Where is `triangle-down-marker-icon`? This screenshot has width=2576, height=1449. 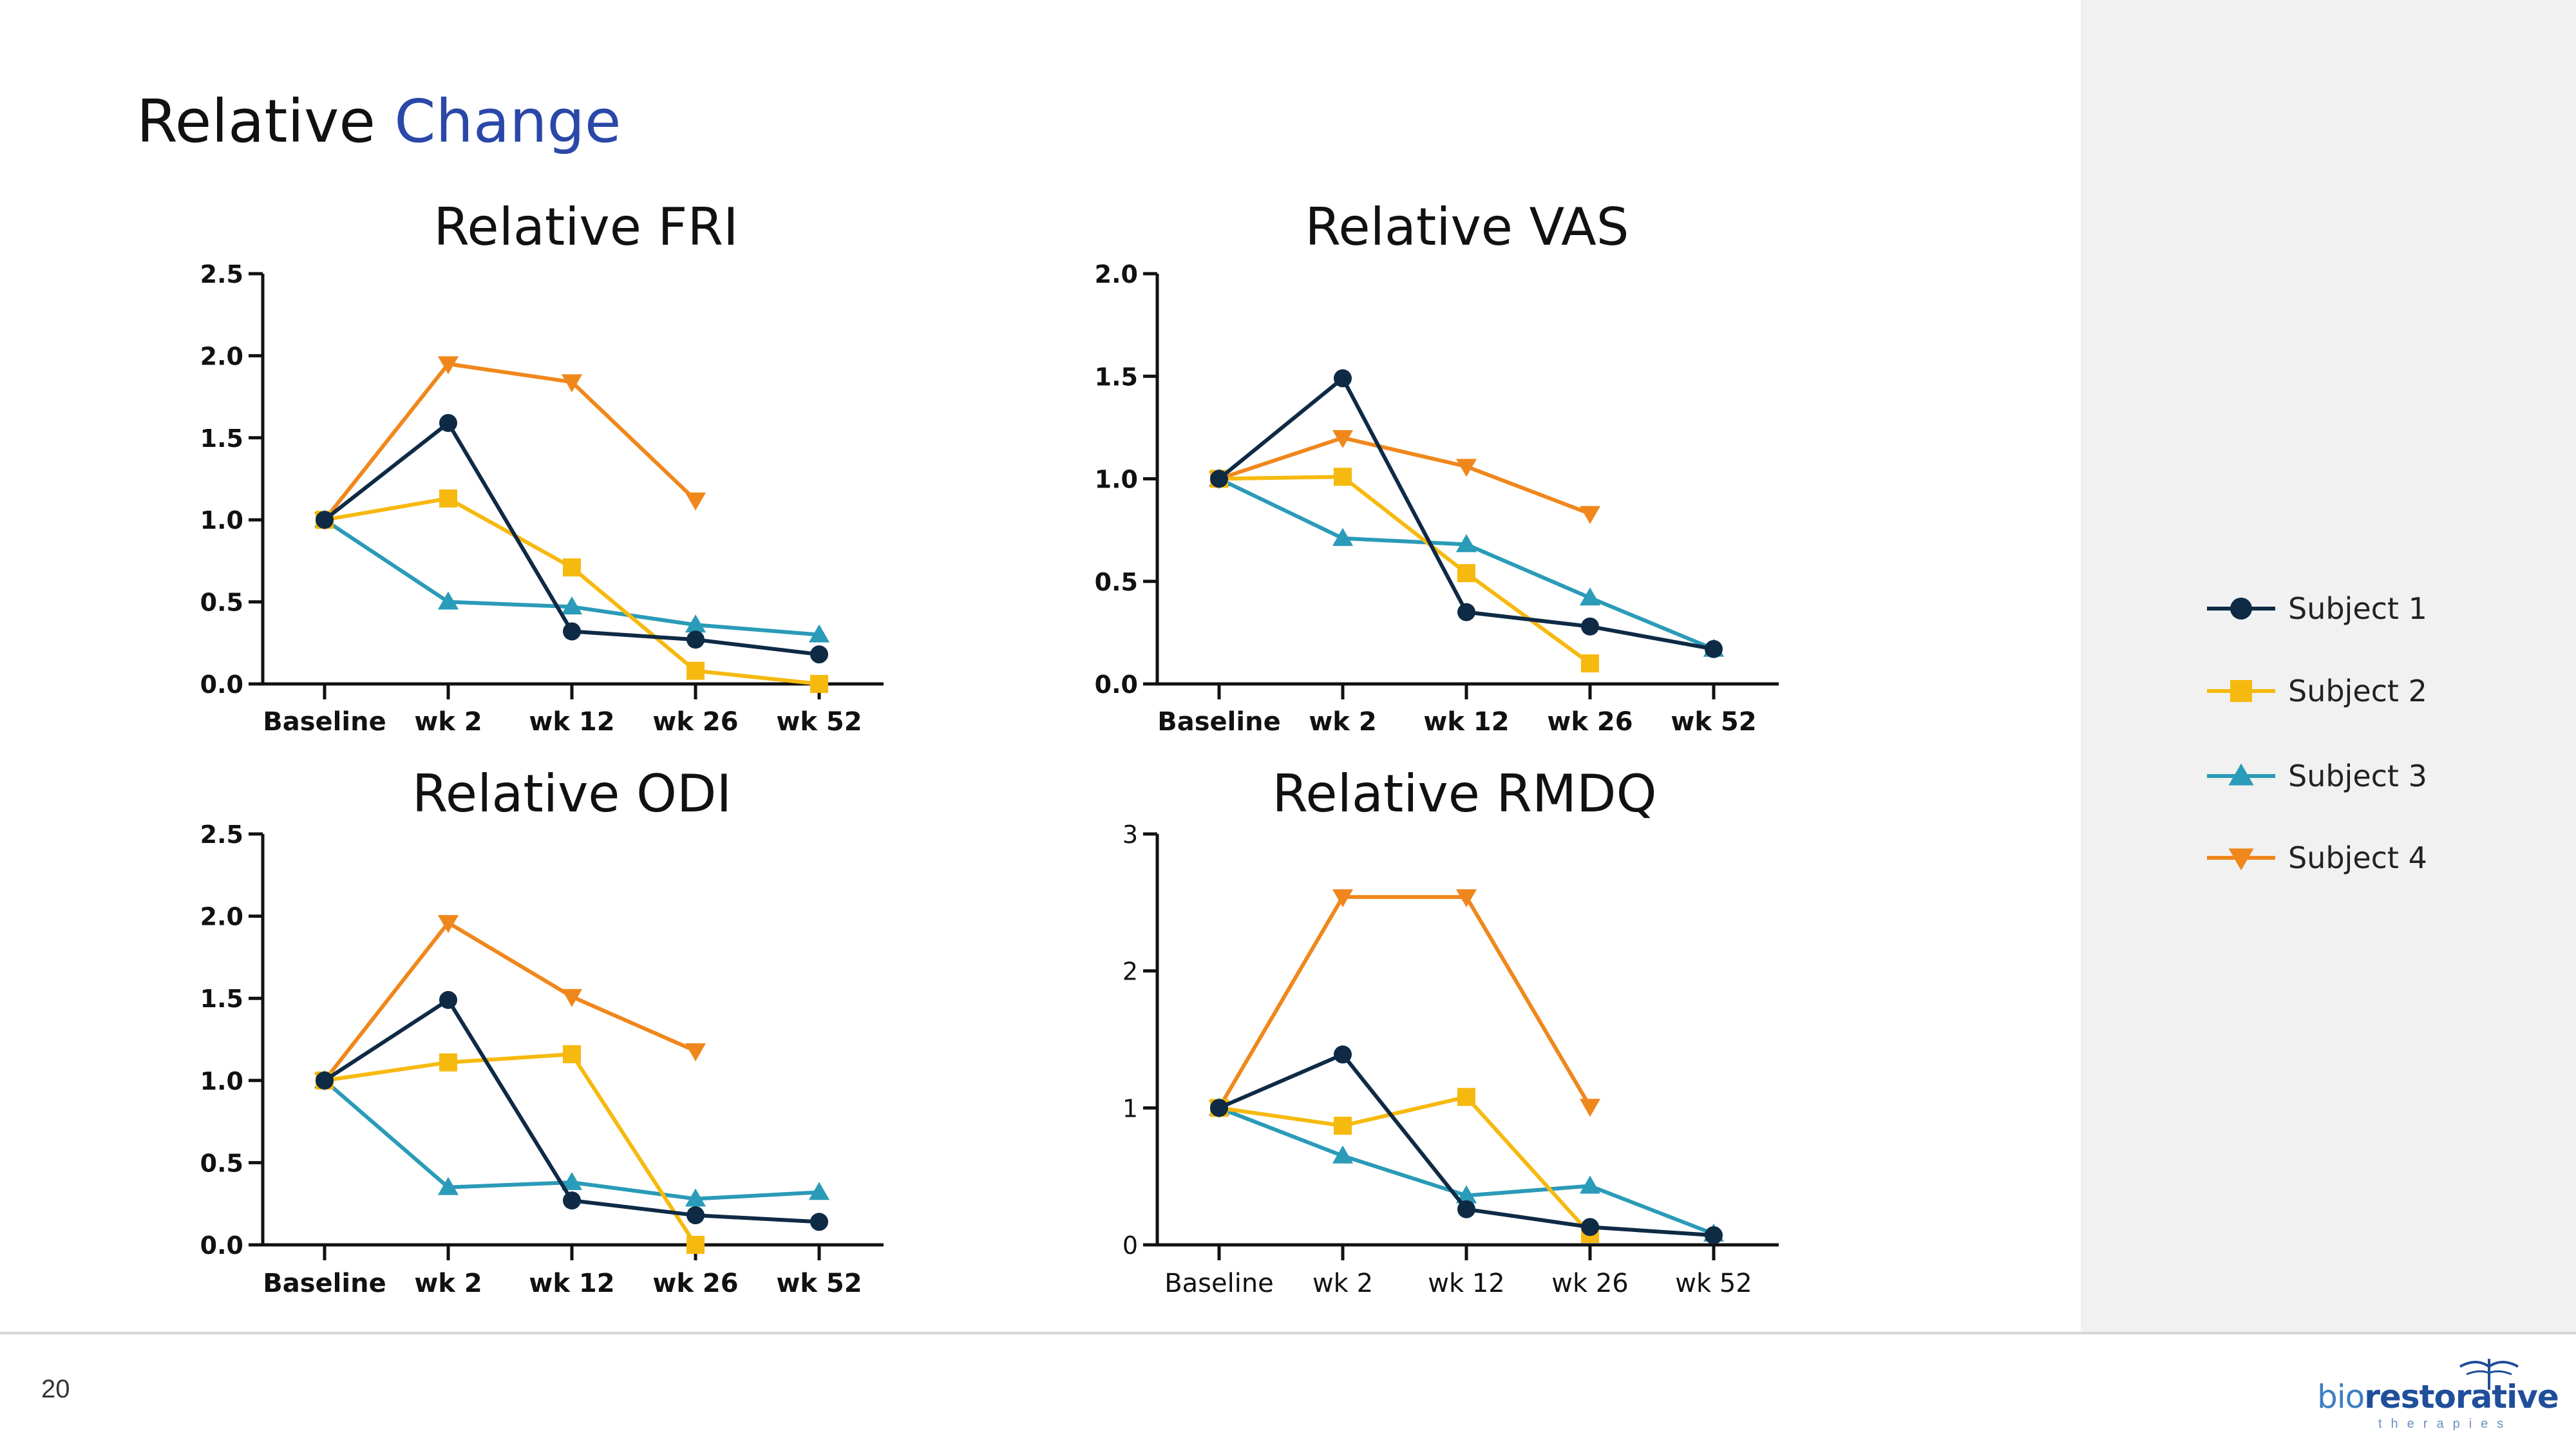
triangle-down-marker-icon is located at coordinates (2241, 859).